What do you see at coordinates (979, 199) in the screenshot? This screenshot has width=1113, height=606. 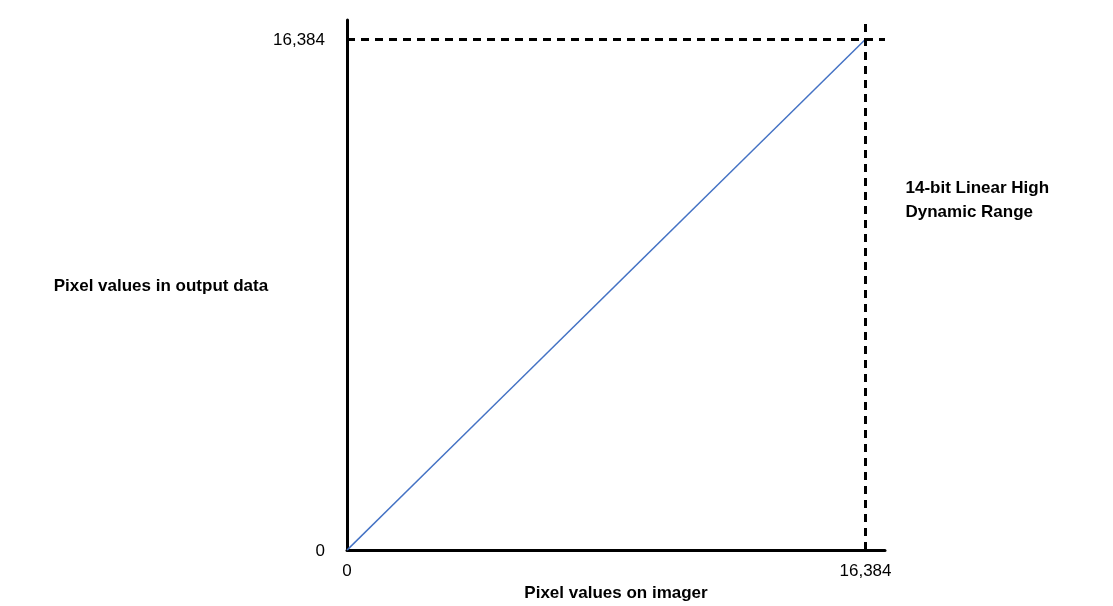 I see `ref-line-label: 14-bit Linear High Dynamic Range` at bounding box center [979, 199].